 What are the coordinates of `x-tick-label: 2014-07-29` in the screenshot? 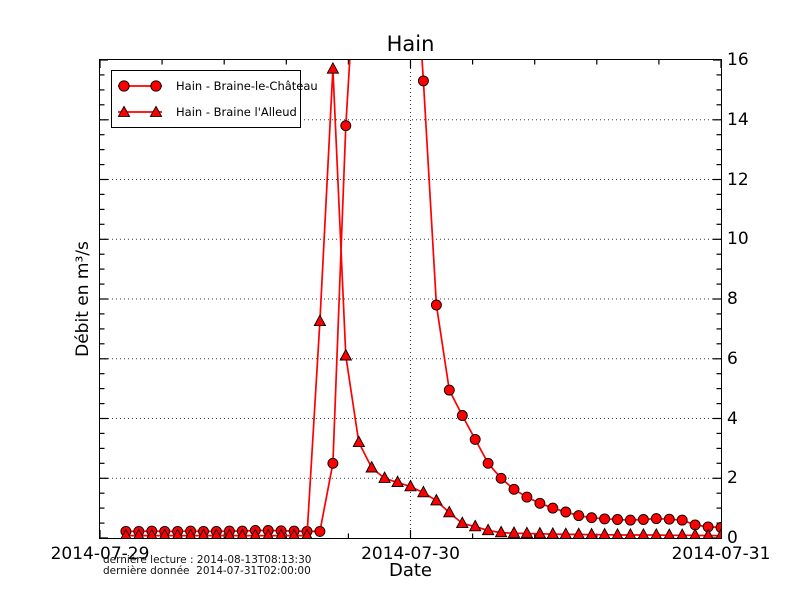 It's located at (100, 554).